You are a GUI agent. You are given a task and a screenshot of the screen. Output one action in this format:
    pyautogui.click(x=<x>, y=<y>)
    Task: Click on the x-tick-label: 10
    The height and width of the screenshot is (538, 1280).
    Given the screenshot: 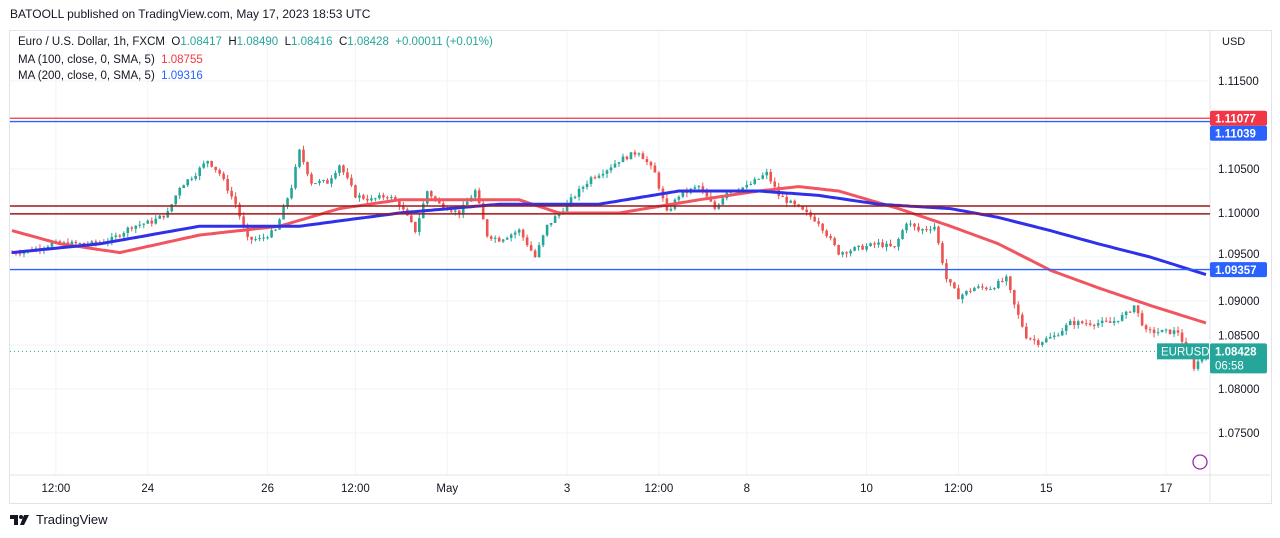 What is the action you would take?
    pyautogui.click(x=866, y=489)
    